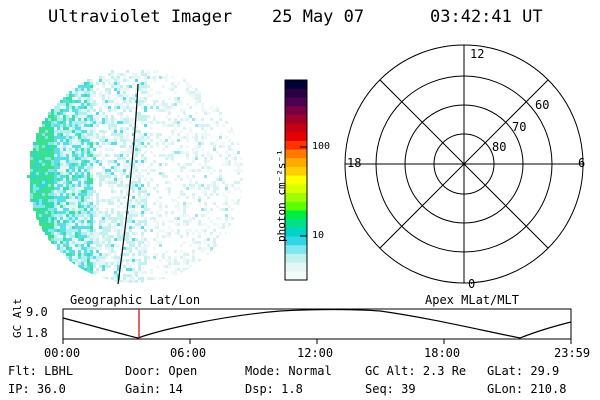  Describe the element at coordinates (296, 206) in the screenshot. I see `colorbar-segment` at that location.